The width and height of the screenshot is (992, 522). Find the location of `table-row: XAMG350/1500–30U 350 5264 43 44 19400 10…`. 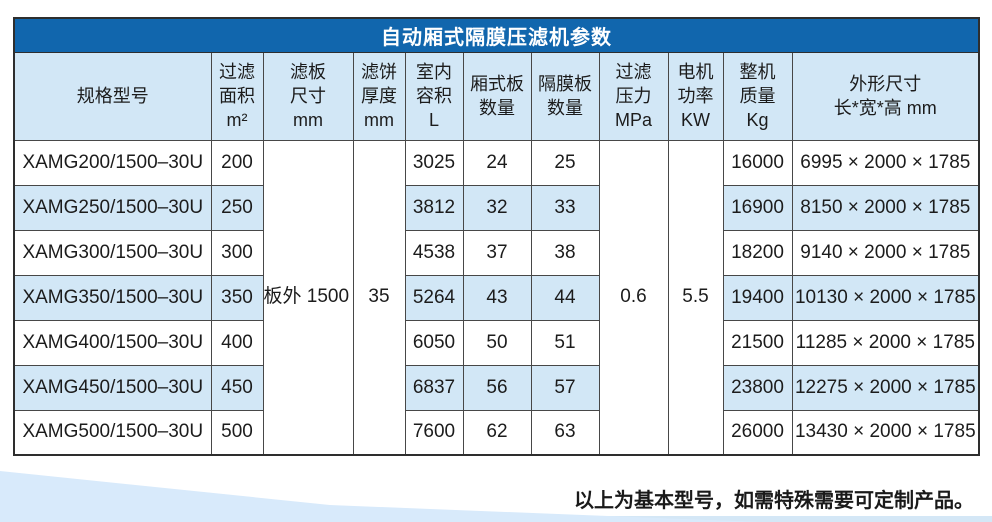

table-row: XAMG350/1500–30U 350 5264 43 44 19400 10… is located at coordinates (496, 297).